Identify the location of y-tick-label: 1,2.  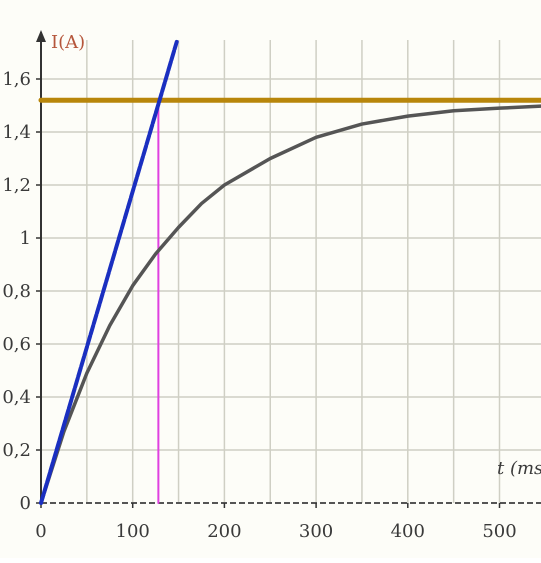
(16, 185).